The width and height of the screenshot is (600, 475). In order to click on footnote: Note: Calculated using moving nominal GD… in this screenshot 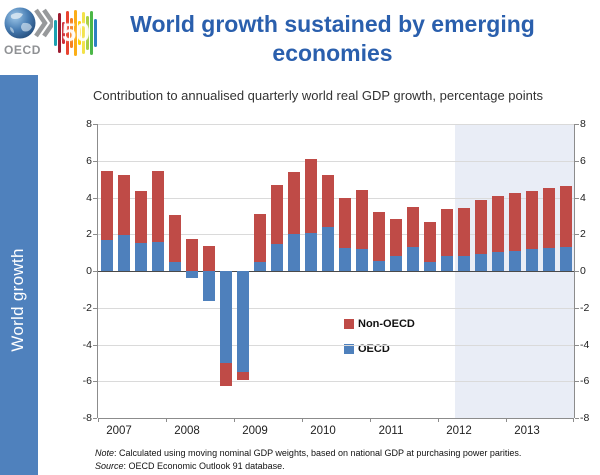, I will do `click(308, 459)`.